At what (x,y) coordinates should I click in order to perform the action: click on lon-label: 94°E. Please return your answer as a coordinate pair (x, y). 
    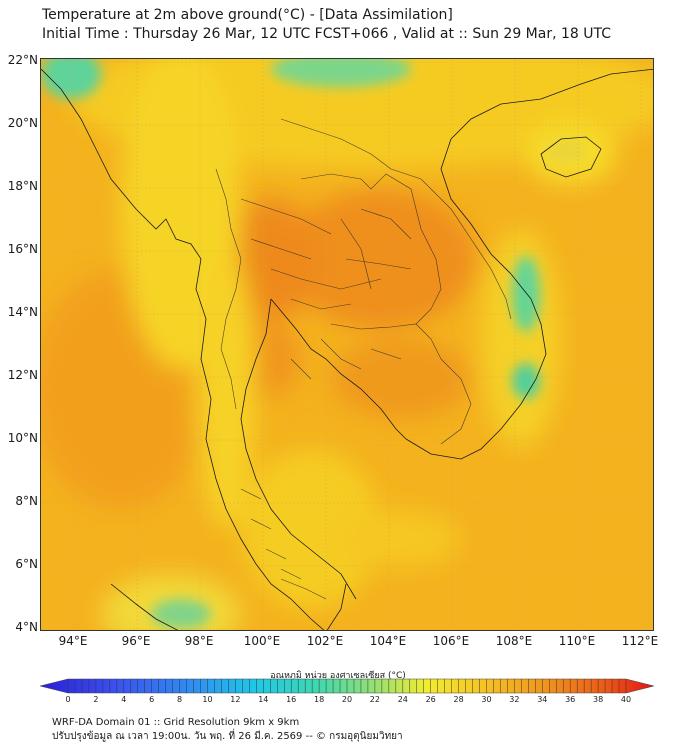
    Looking at the image, I should click on (73, 641).